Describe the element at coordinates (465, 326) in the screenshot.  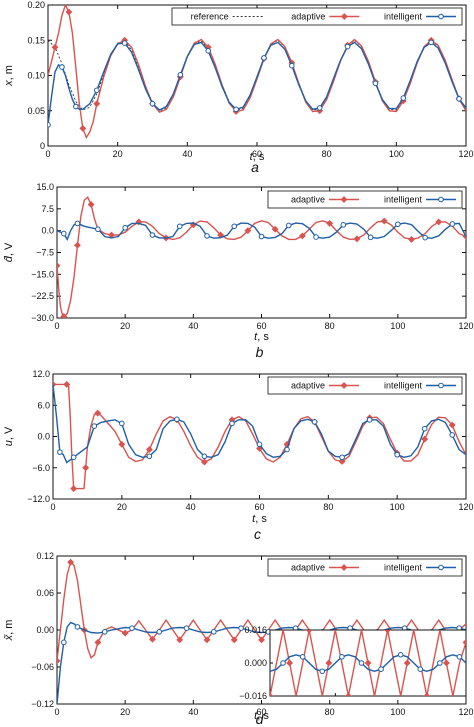
I see `x-tick-label: 120` at that location.